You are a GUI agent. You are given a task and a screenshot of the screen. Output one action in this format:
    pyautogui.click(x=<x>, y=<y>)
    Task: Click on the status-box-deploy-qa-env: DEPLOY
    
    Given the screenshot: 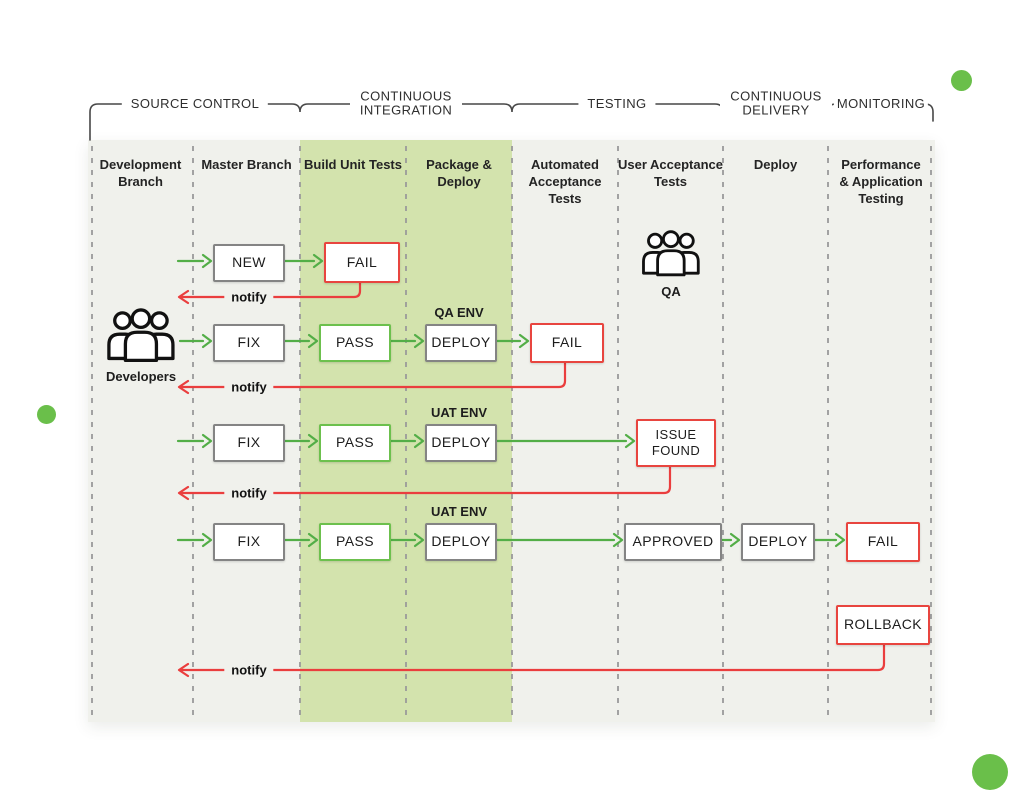 What is the action you would take?
    pyautogui.click(x=461, y=343)
    